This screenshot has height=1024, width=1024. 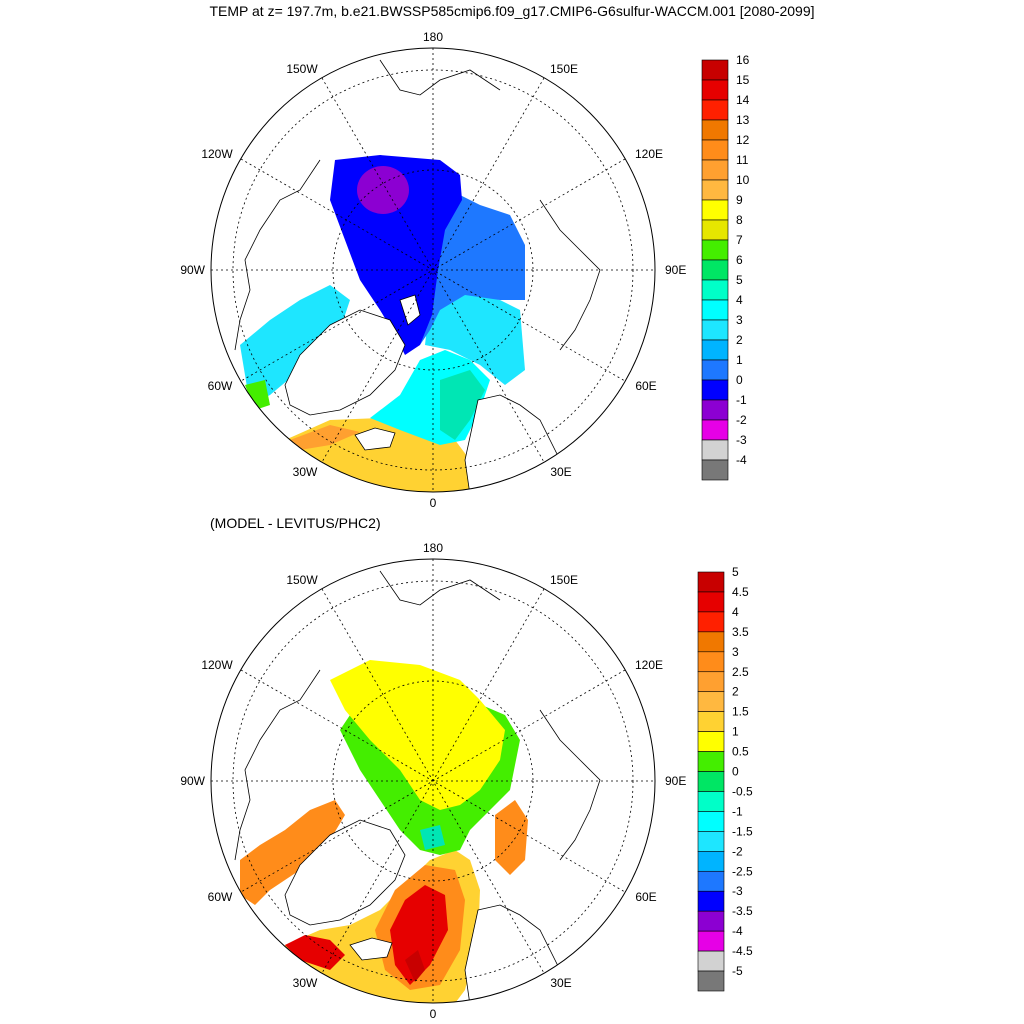 What do you see at coordinates (417, 735) in the screenshot?
I see `bottom-field-yellow-core` at bounding box center [417, 735].